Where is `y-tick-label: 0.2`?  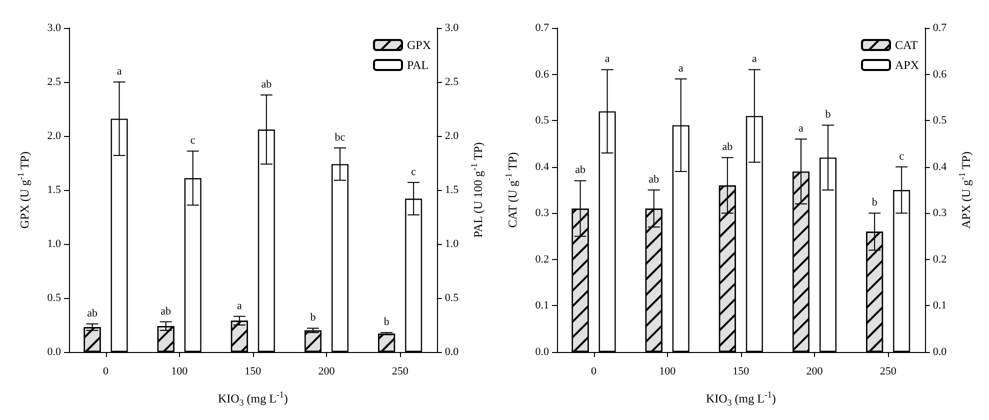
y-tick-label: 0.2 is located at coordinates (542, 259).